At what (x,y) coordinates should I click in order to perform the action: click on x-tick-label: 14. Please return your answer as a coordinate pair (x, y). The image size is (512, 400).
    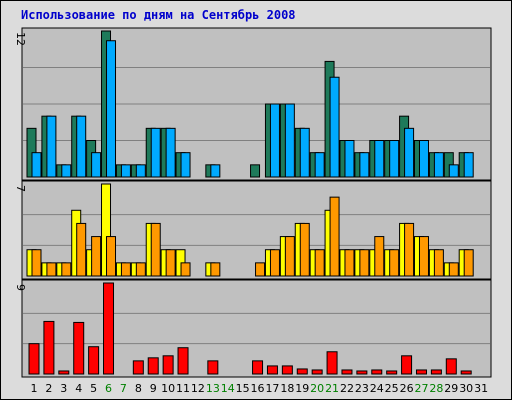
    Looking at the image, I should click on (228, 388).